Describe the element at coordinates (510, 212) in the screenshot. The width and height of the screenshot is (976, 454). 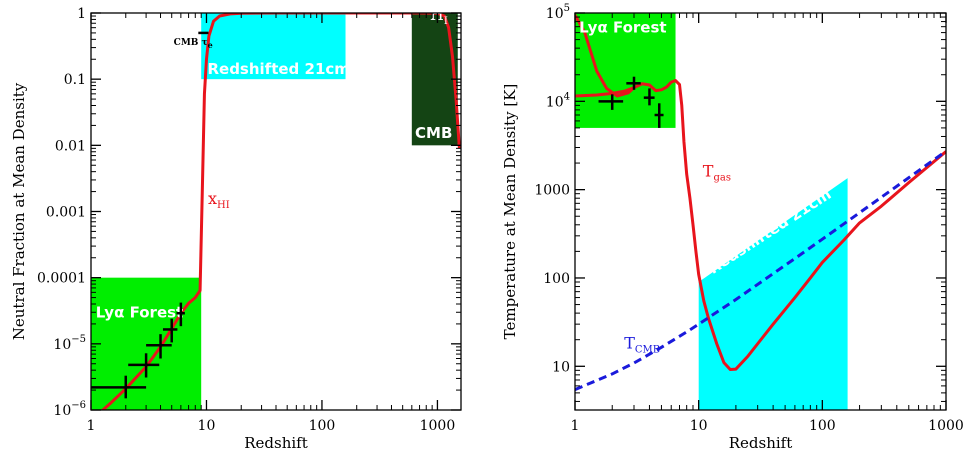
I see `y-axis-title: Temperature at Mean Density [K]` at that location.